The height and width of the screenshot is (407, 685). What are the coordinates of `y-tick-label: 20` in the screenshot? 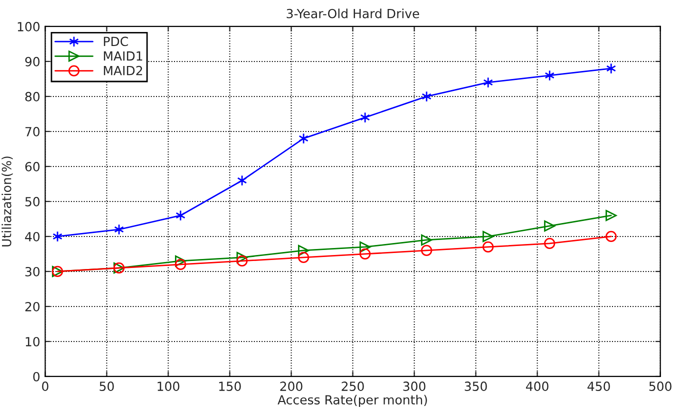 It's located at (32, 307).